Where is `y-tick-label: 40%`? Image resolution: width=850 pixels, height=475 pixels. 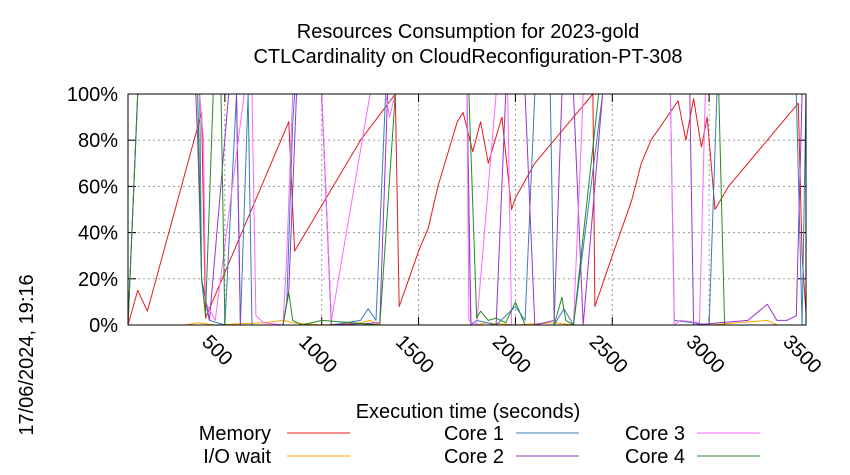 y-tick-label: 40% is located at coordinates (98, 234).